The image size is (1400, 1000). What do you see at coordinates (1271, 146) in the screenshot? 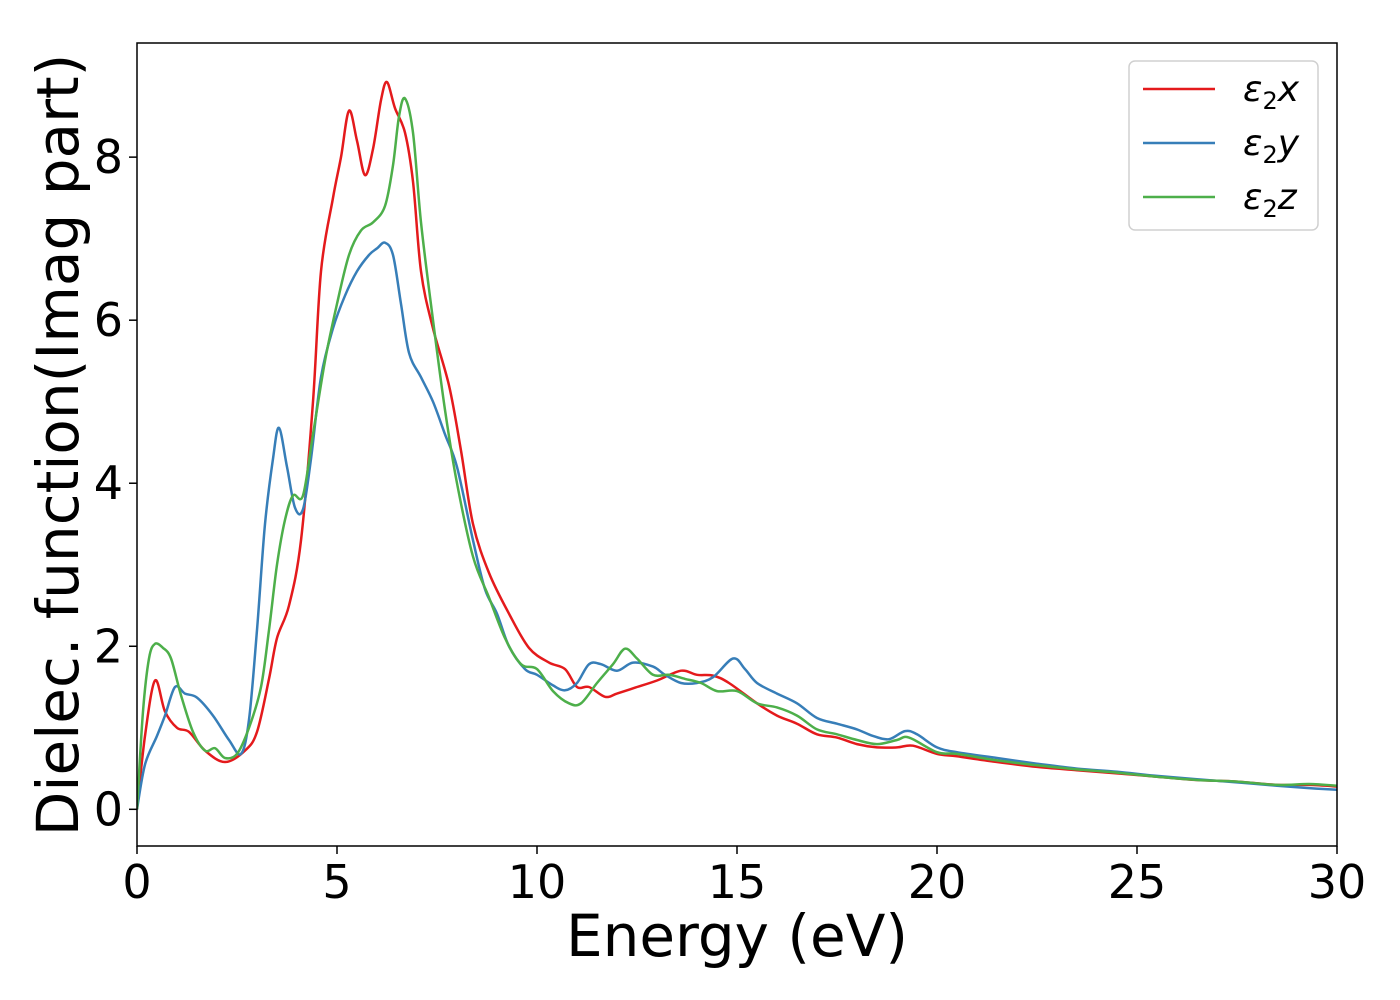
I see `legend-label-y: ε2y` at bounding box center [1271, 146].